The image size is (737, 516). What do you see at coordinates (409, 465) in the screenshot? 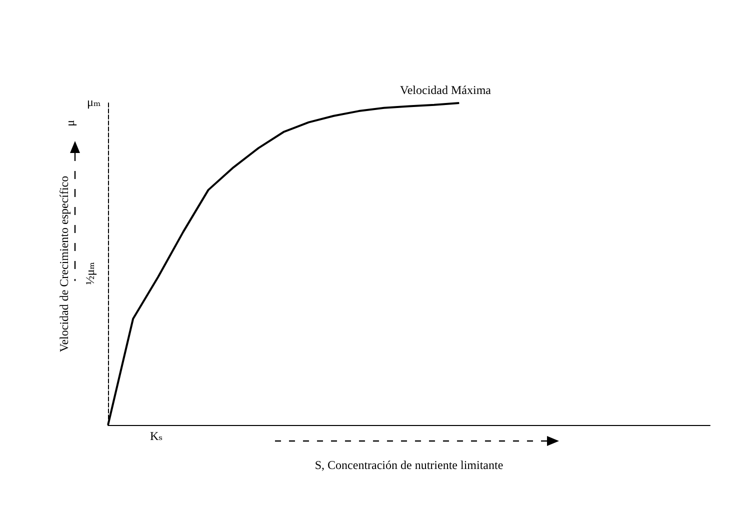
I see `x-axis-title: S, Concentración de nutriente limitante` at bounding box center [409, 465].